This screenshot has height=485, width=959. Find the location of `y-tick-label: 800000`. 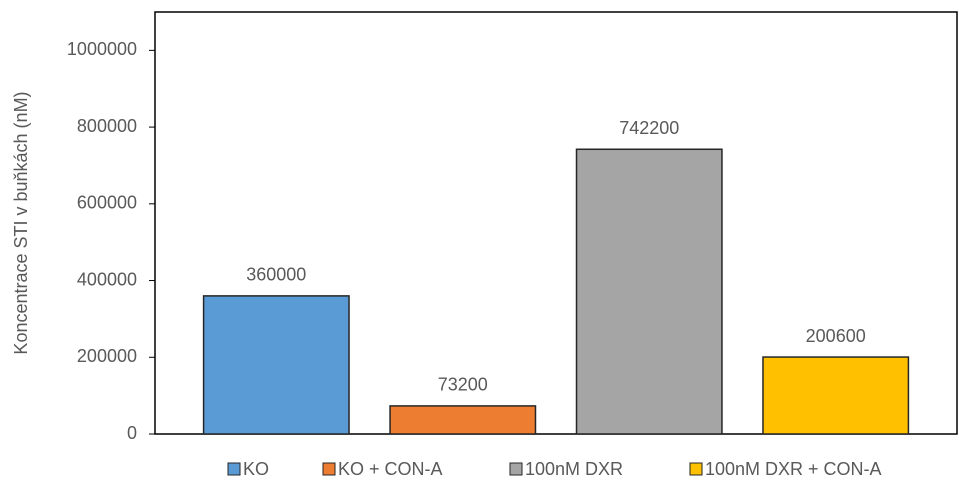

y-tick-label: 800000 is located at coordinates (107, 126).